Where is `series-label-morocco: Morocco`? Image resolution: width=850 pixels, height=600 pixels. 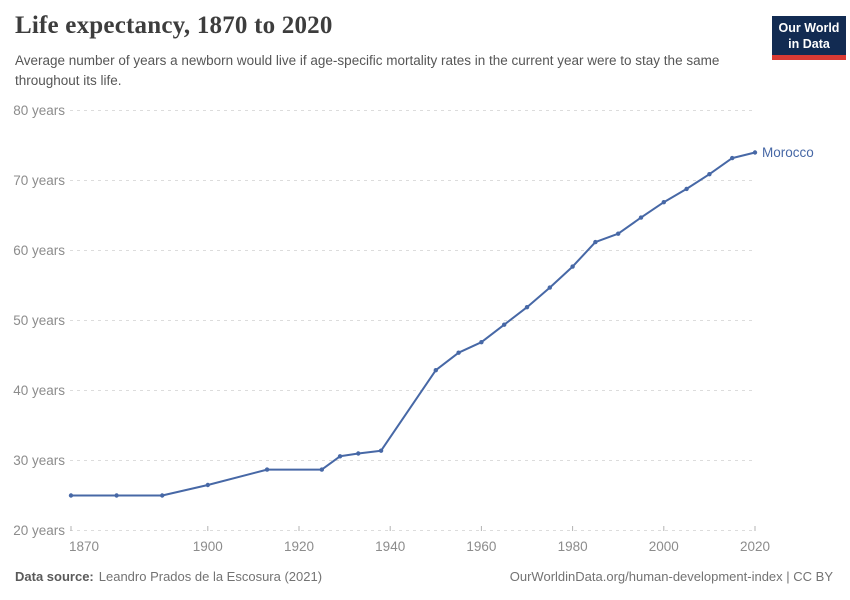
series-label-morocco: Morocco is located at coordinates (788, 152).